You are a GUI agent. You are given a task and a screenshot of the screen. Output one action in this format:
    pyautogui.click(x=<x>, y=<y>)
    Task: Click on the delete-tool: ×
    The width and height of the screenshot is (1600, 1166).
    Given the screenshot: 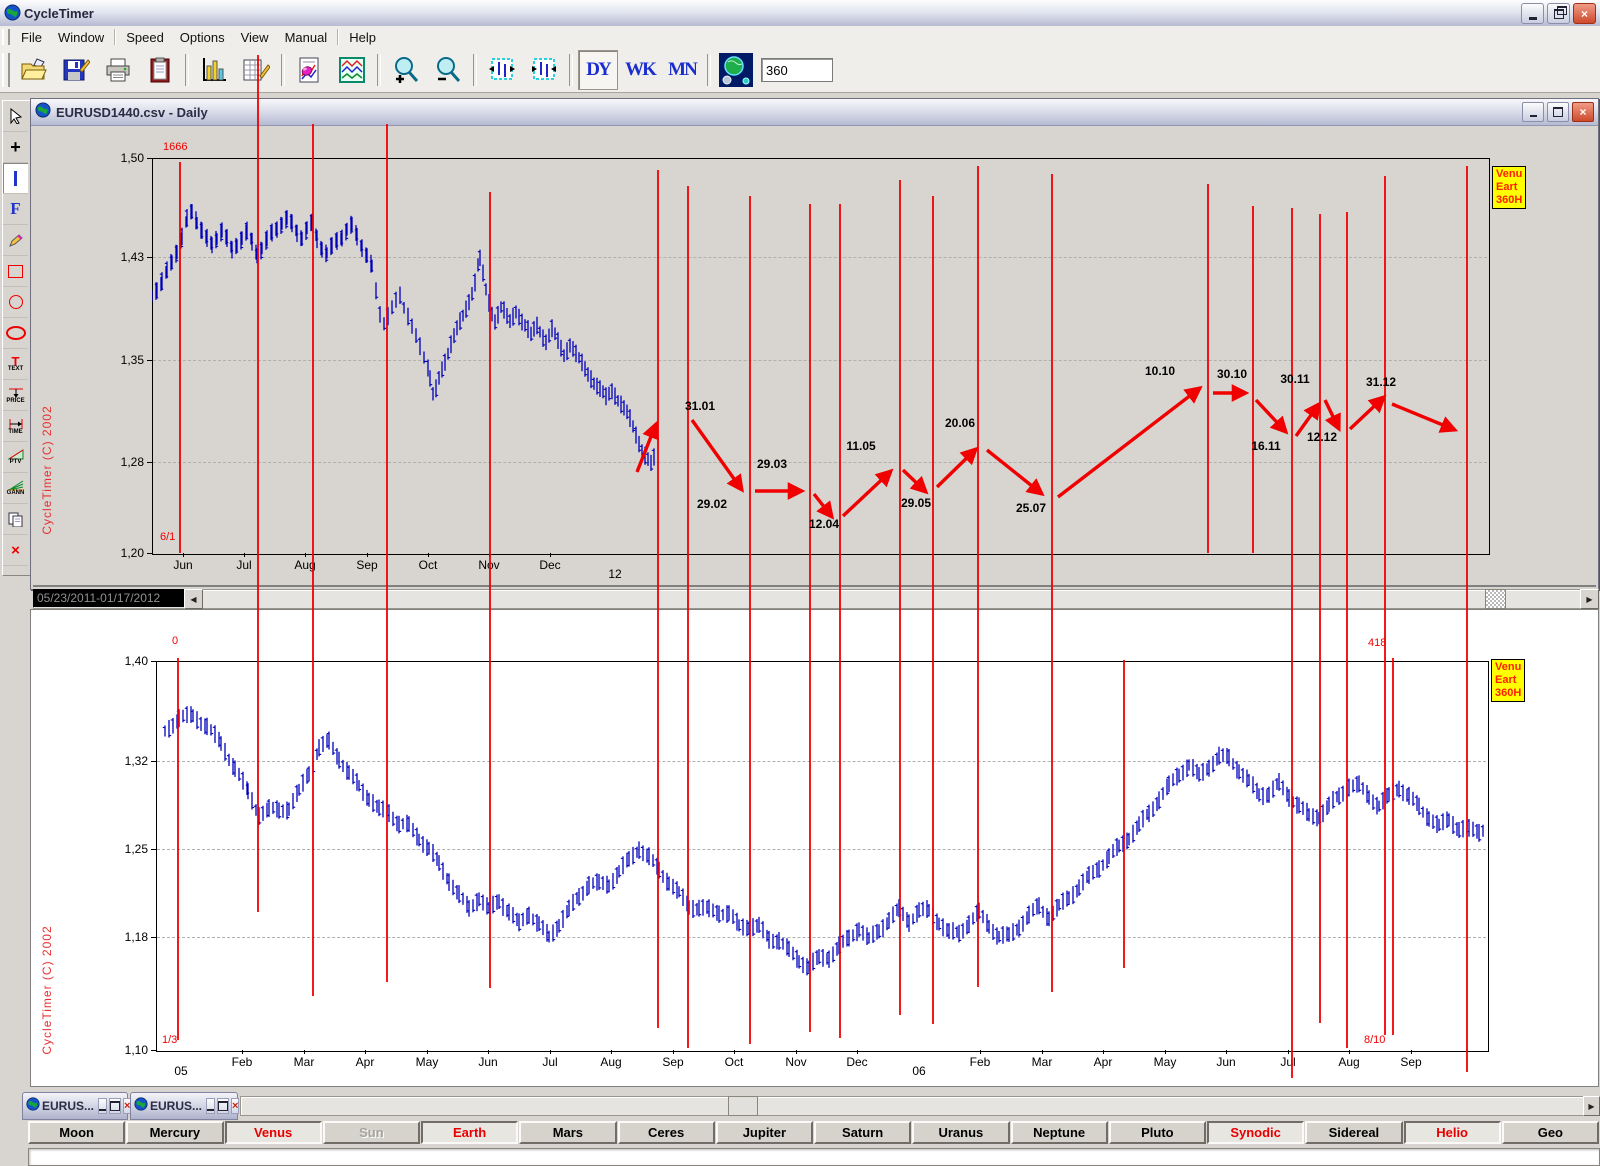 What is the action you would take?
    pyautogui.click(x=15, y=550)
    